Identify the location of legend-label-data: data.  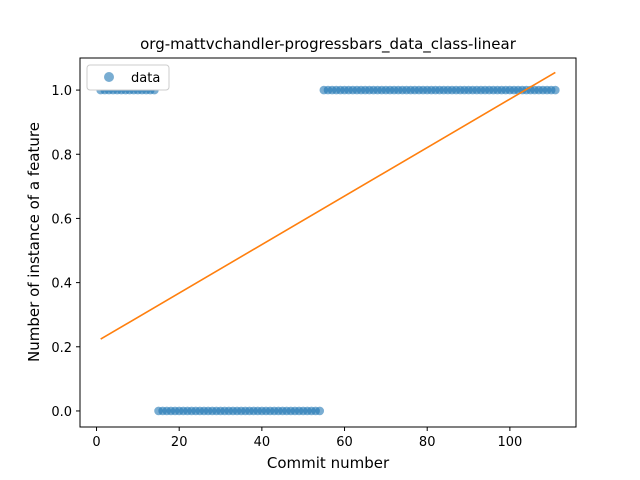
(145, 78).